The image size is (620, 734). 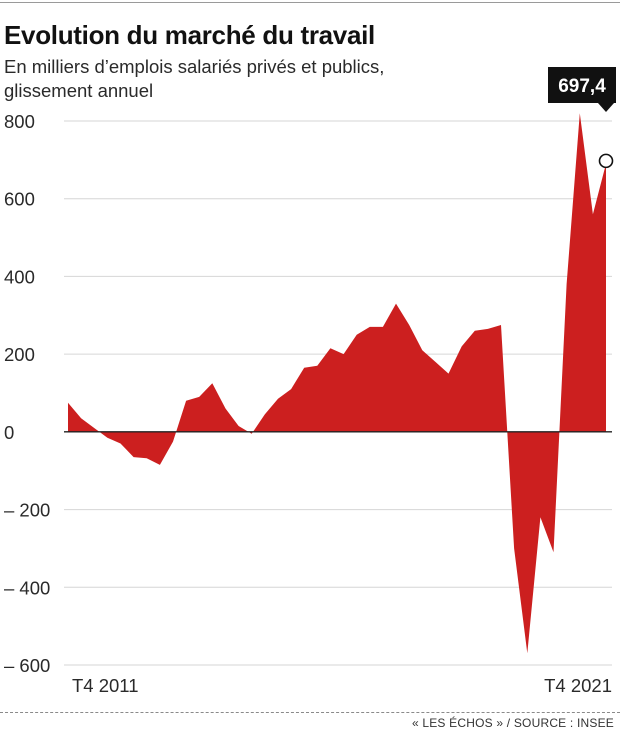 What do you see at coordinates (9, 432) in the screenshot?
I see `y-tick-label: 0` at bounding box center [9, 432].